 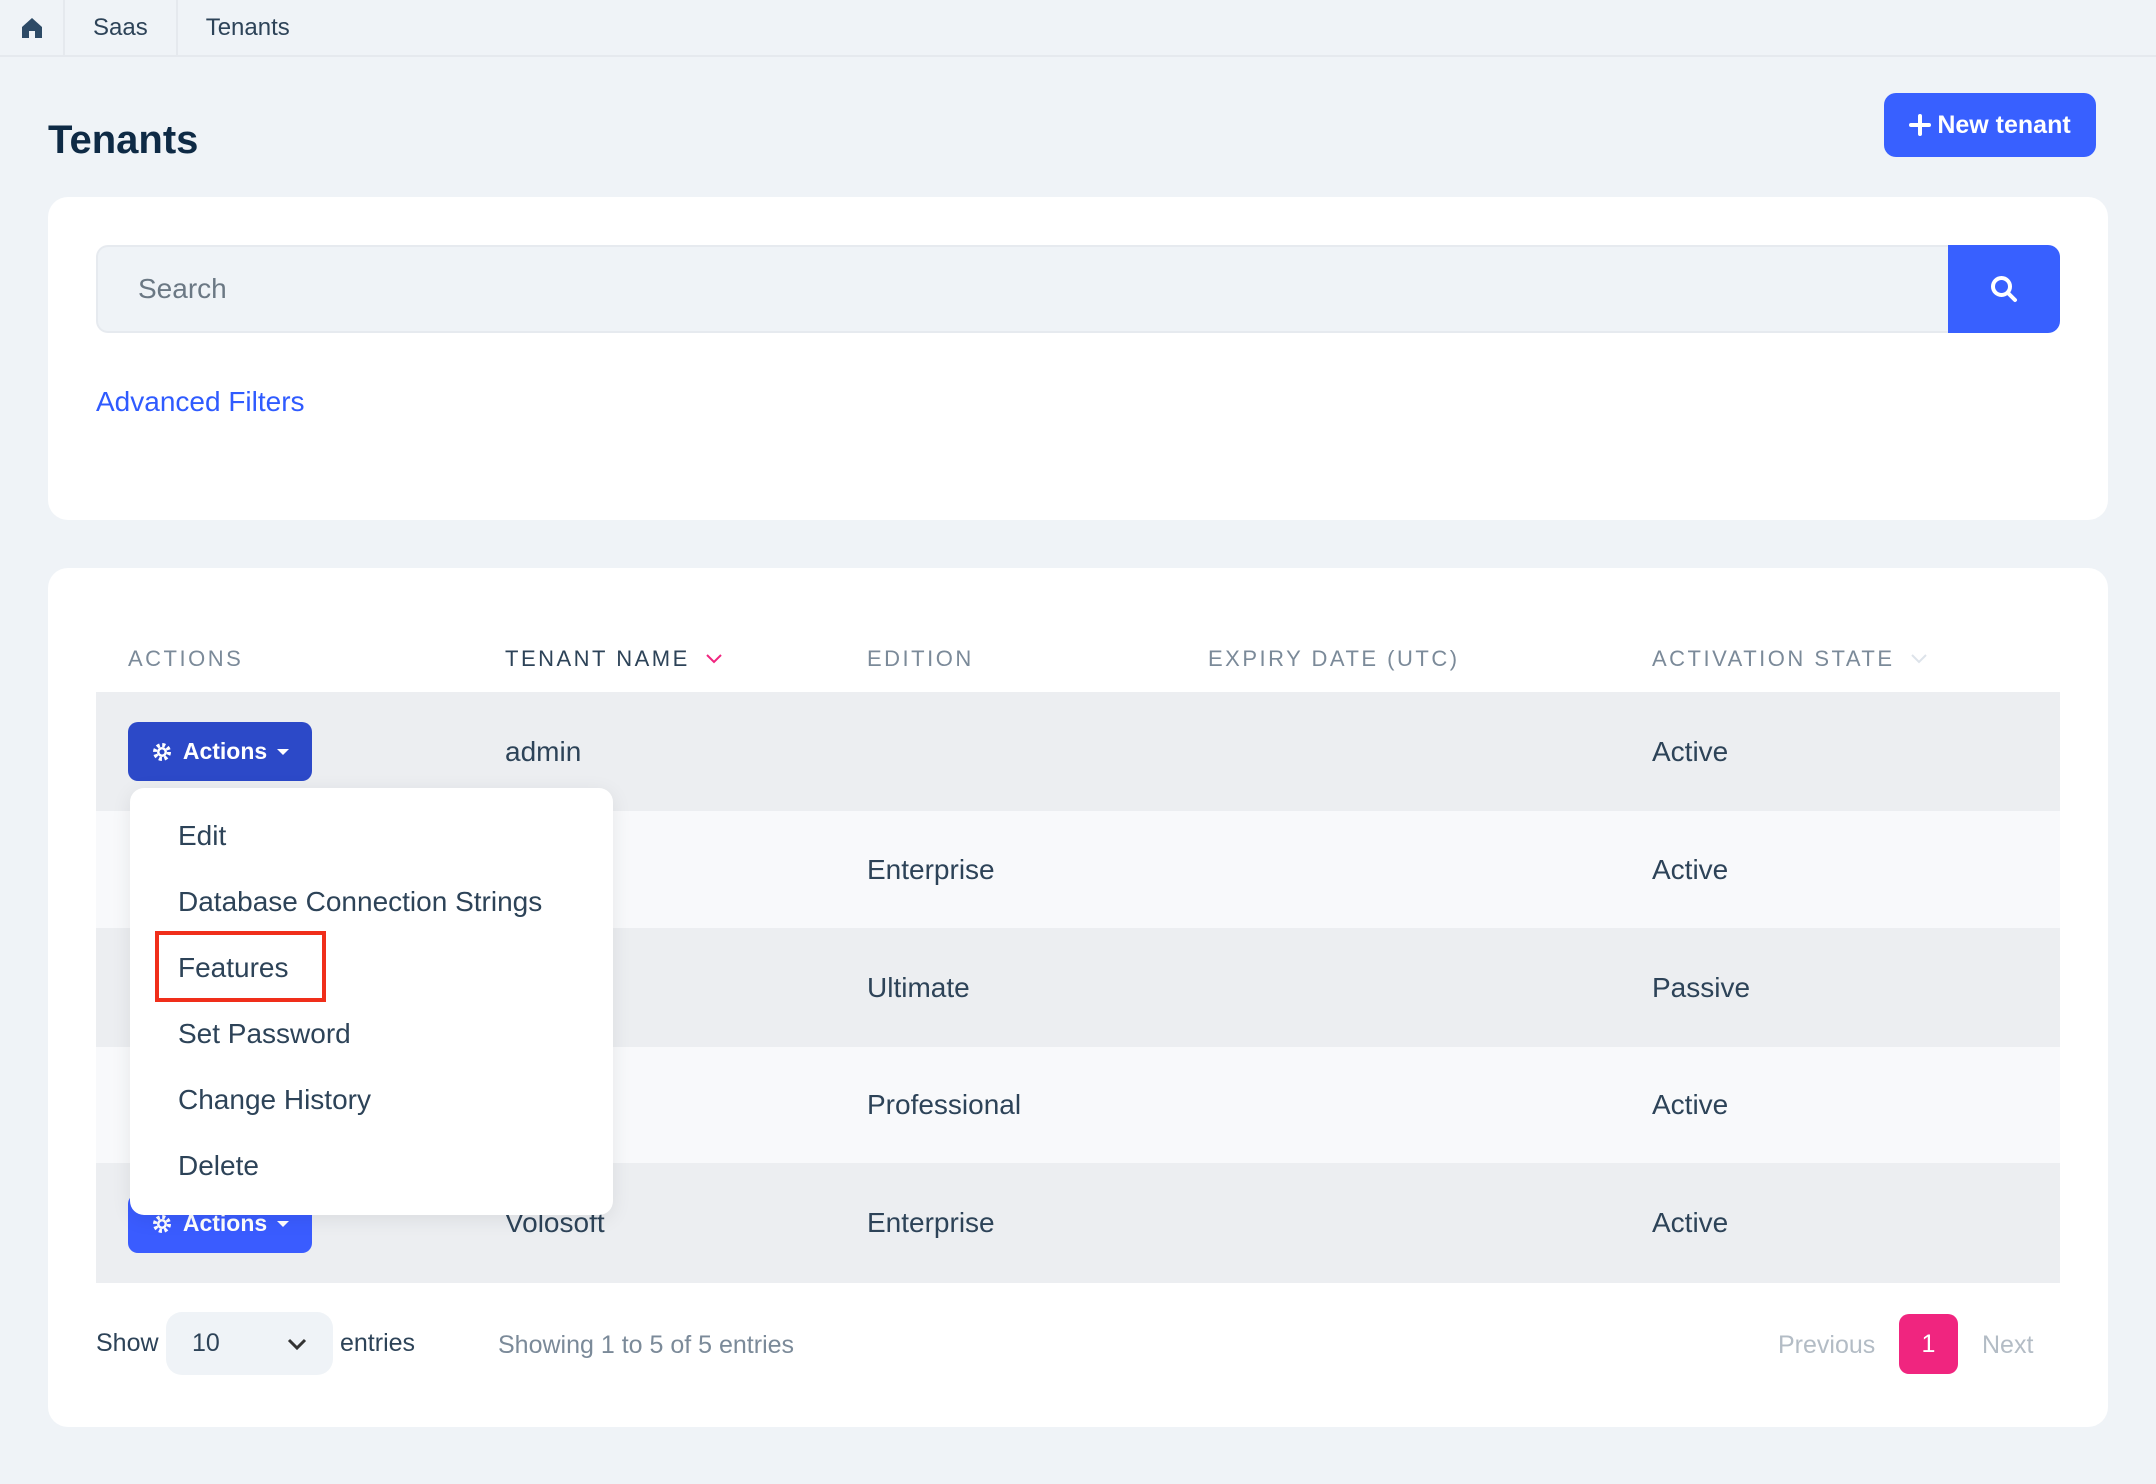 I want to click on search-input: Search, so click(x=1022, y=289).